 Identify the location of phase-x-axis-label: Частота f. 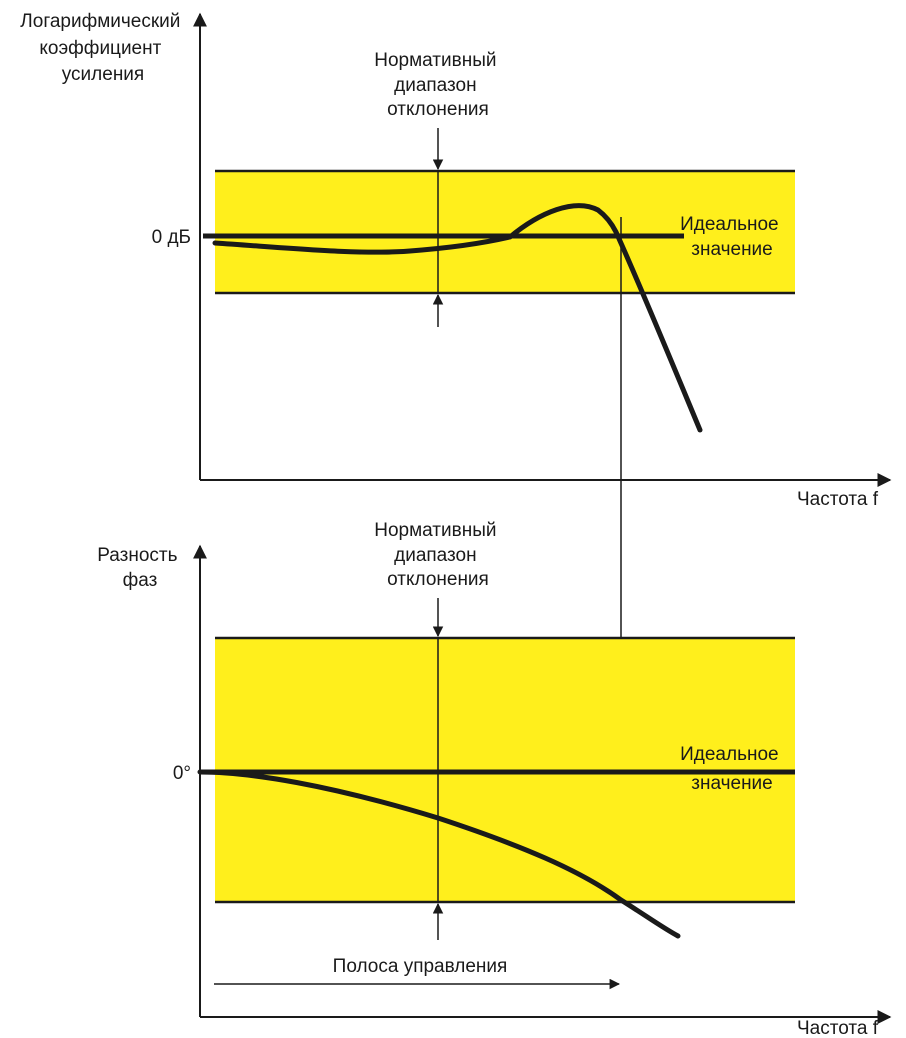
(838, 1028).